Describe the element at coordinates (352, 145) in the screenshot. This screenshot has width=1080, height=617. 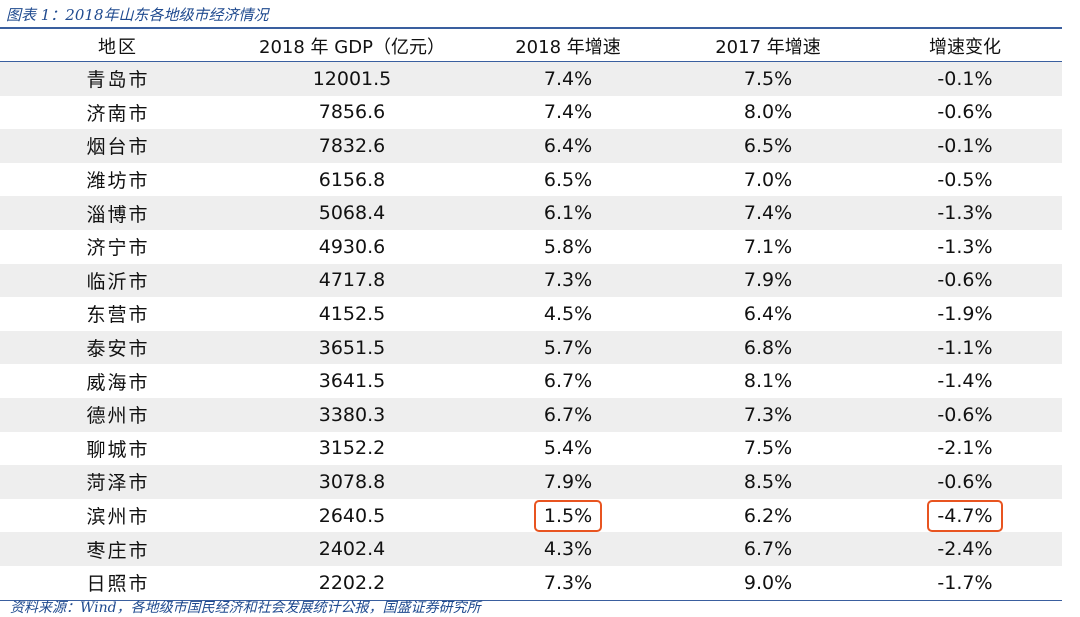
I see `gdp-cell: 7832.6` at that location.